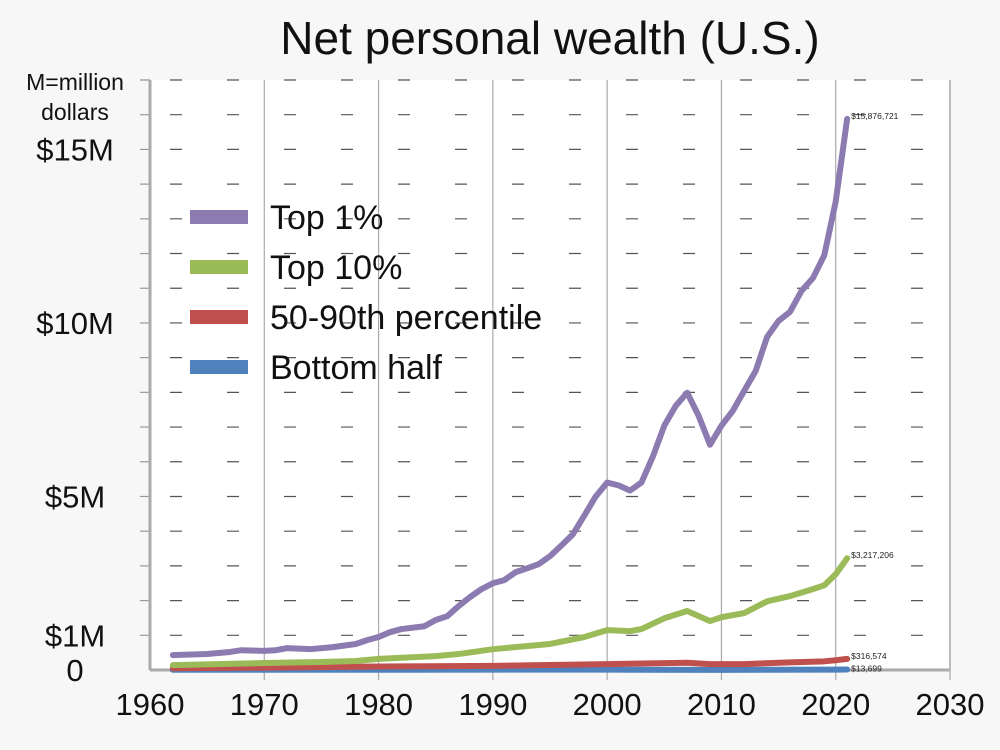 Image resolution: width=1000 pixels, height=750 pixels. What do you see at coordinates (875, 116) in the screenshot?
I see `end-value-label: $15,876,721` at bounding box center [875, 116].